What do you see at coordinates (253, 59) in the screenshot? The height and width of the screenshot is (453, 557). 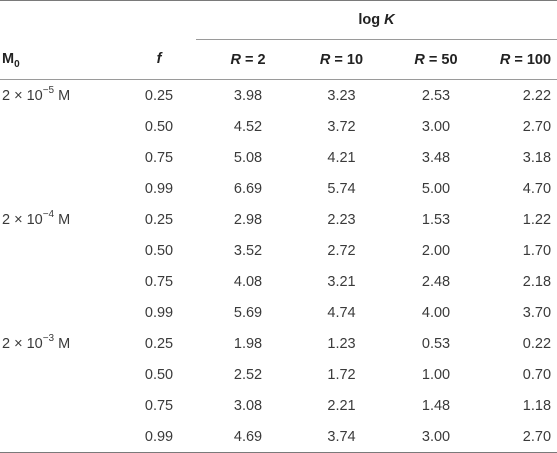 I see `r-value: = 2` at bounding box center [253, 59].